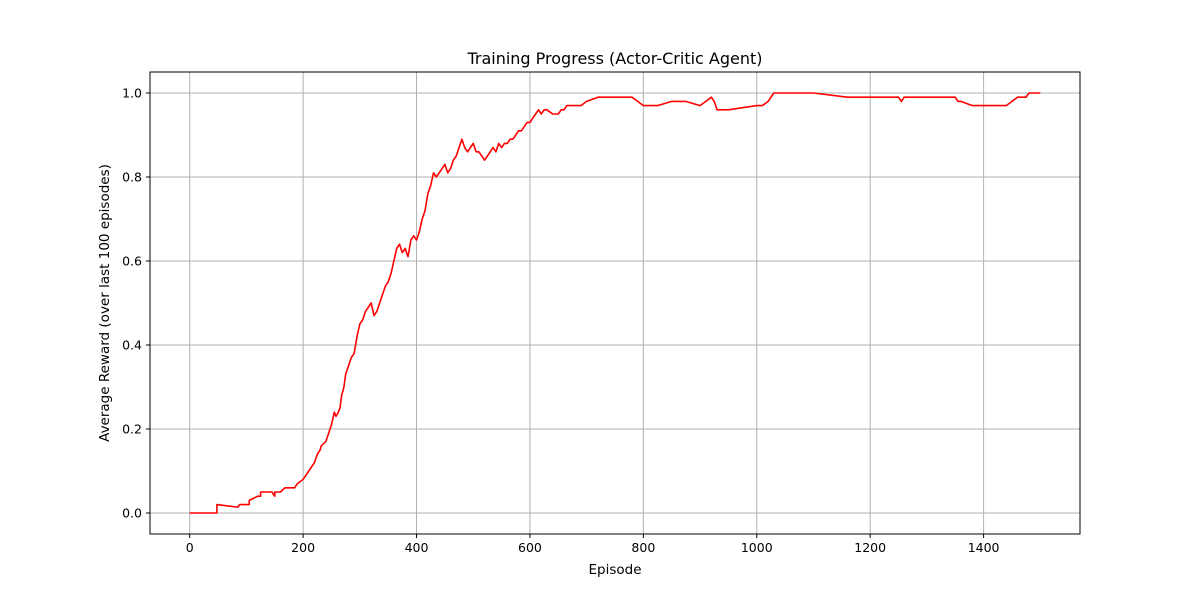 This screenshot has width=1200, height=600. I want to click on x-tick-label: 400, so click(417, 547).